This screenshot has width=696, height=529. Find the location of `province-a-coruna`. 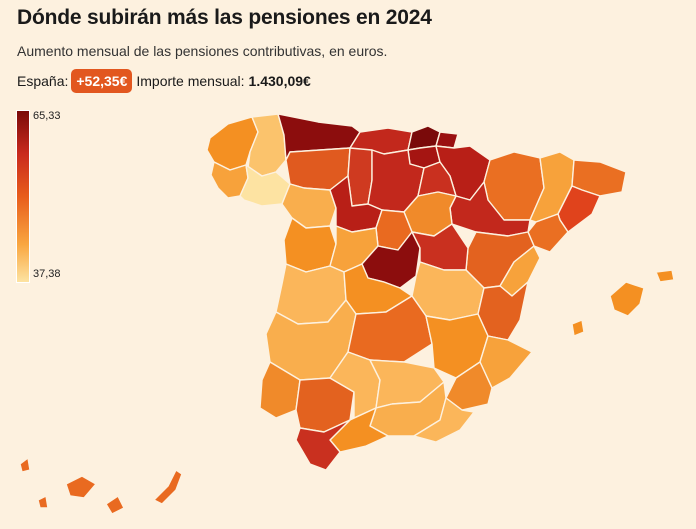

province-a-coruna is located at coordinates (232, 143).